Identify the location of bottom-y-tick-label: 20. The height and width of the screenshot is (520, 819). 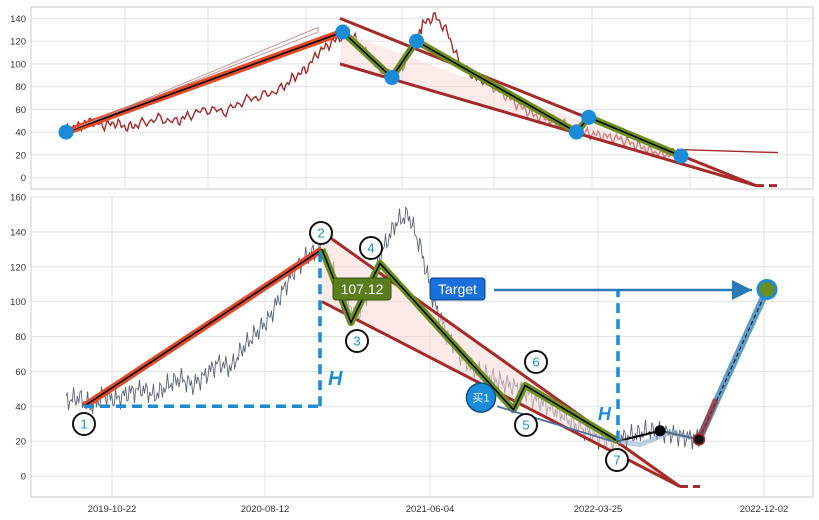
(20, 442).